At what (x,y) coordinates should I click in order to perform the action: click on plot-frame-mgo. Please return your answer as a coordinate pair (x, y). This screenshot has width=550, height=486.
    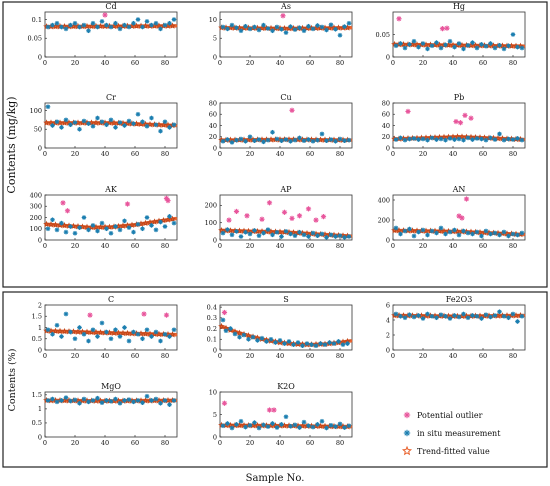
    Looking at the image, I should click on (111, 414).